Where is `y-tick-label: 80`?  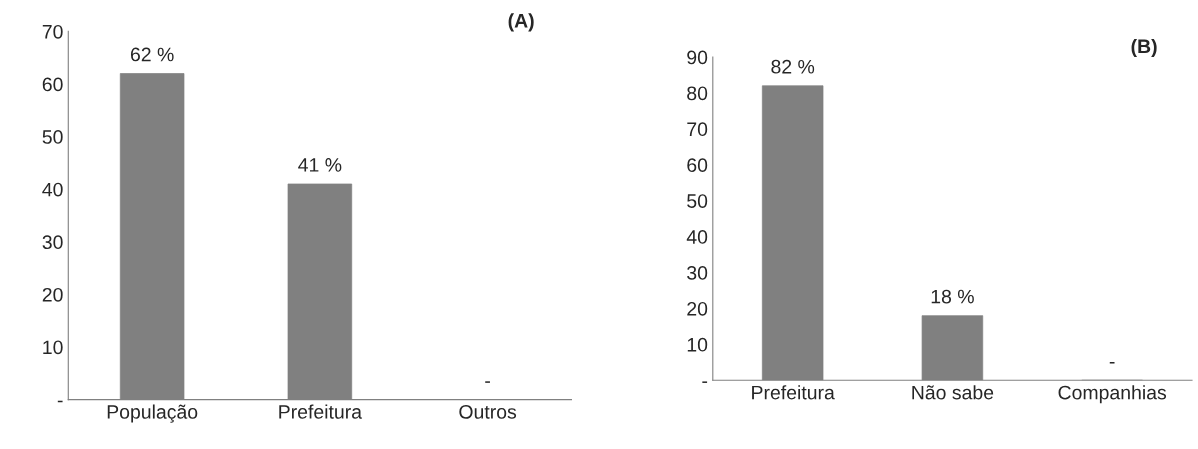
y-tick-label: 80 is located at coordinates (697, 93).